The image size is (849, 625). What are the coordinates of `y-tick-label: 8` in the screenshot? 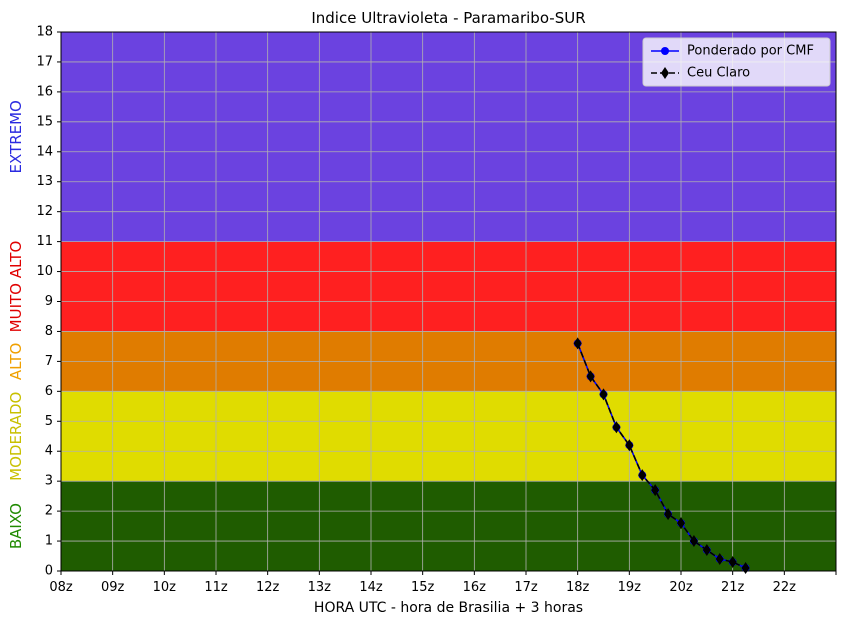 It's located at (49, 331).